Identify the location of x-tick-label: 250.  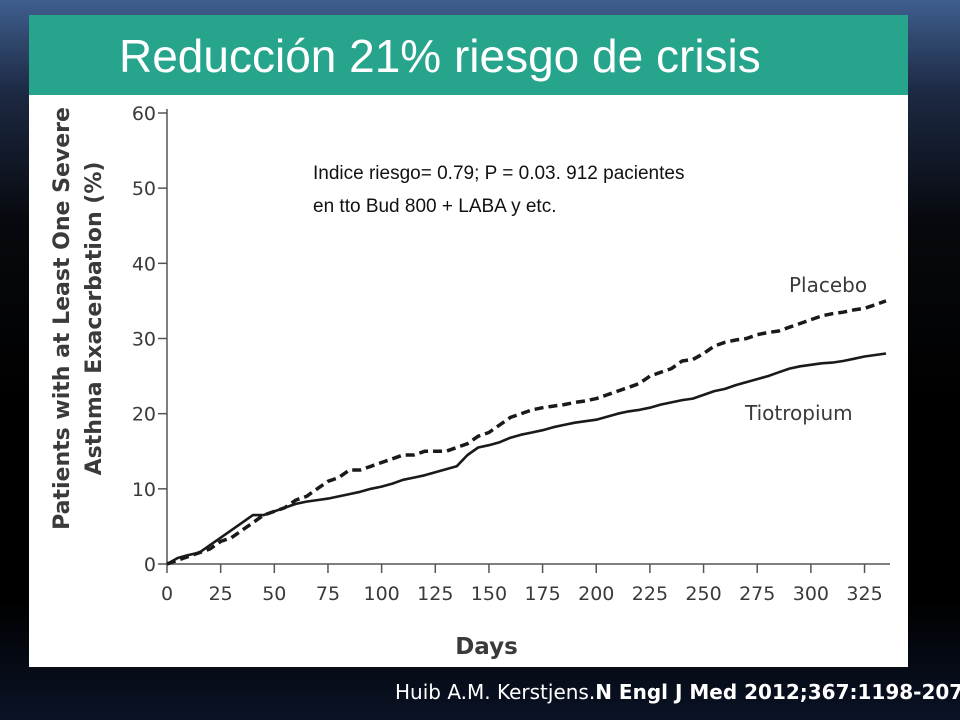
(703, 594).